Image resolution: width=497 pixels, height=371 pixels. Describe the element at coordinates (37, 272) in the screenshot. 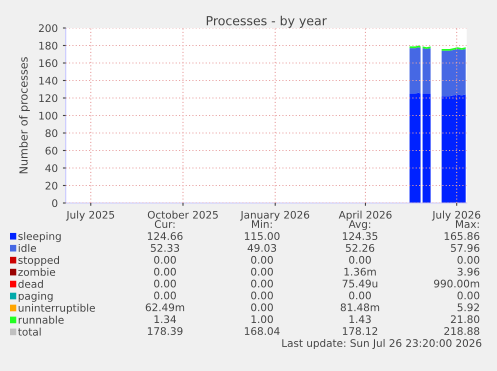

I see `legend-label: zombie` at that location.